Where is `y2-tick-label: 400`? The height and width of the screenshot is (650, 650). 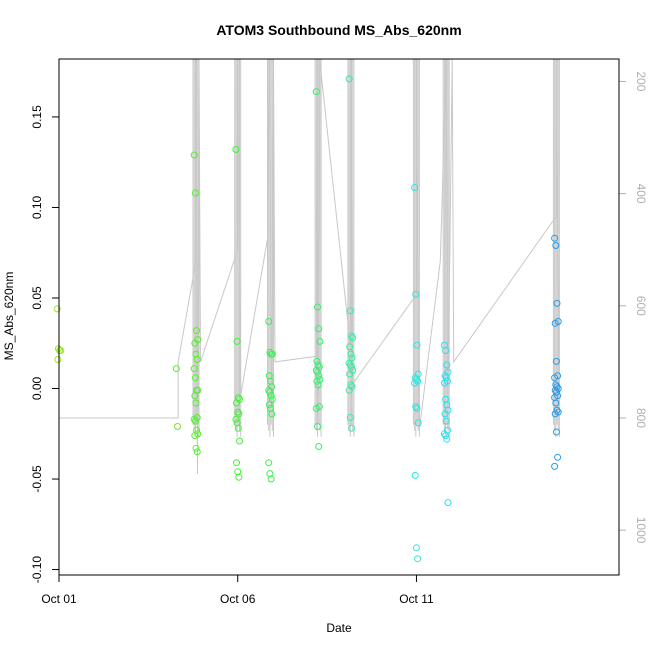
y2-tick-label: 400 is located at coordinates (641, 194).